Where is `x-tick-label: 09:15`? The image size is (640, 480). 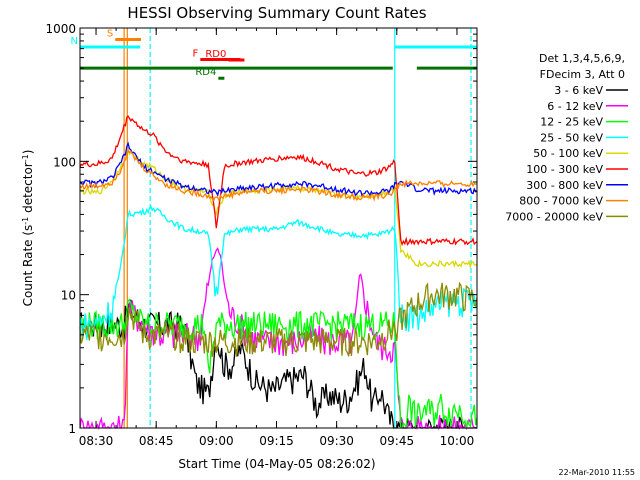 x-tick-label: 09:15 is located at coordinates (276, 441).